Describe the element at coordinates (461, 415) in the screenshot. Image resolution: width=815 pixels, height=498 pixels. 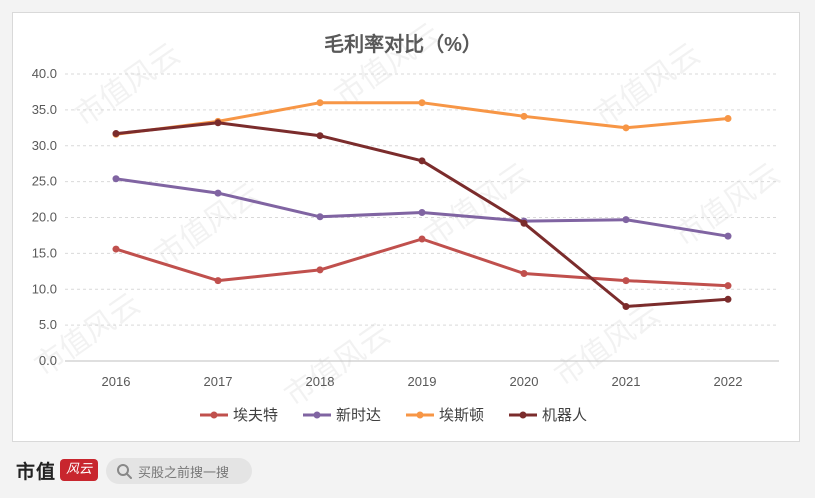
I see `legend-label: 埃斯顿` at that location.